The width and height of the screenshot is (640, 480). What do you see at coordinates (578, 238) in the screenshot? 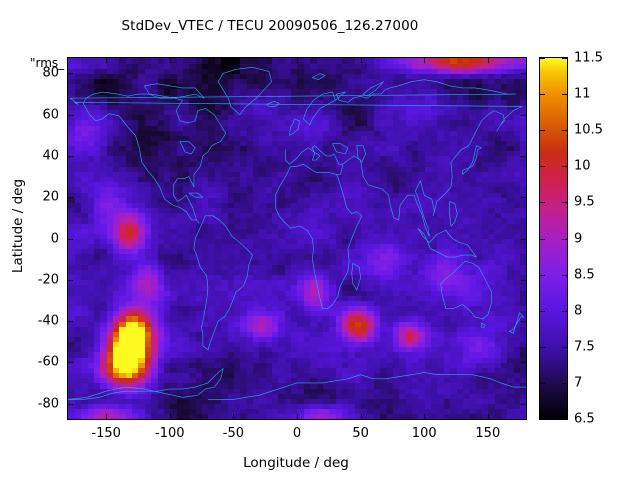
I see `colorbar-tick-label: 9` at bounding box center [578, 238].